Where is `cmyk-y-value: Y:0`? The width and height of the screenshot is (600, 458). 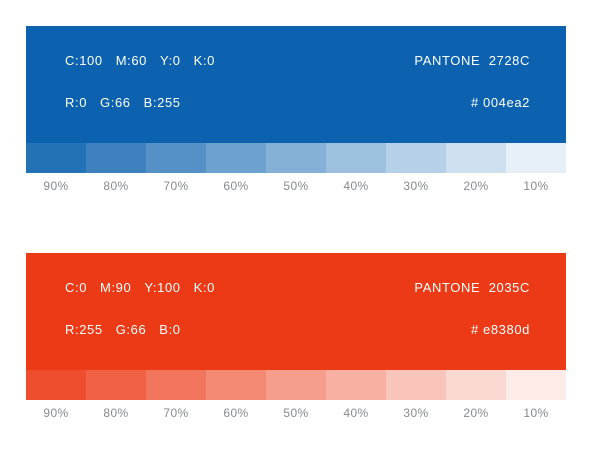
cmyk-y-value: Y:0 is located at coordinates (170, 60).